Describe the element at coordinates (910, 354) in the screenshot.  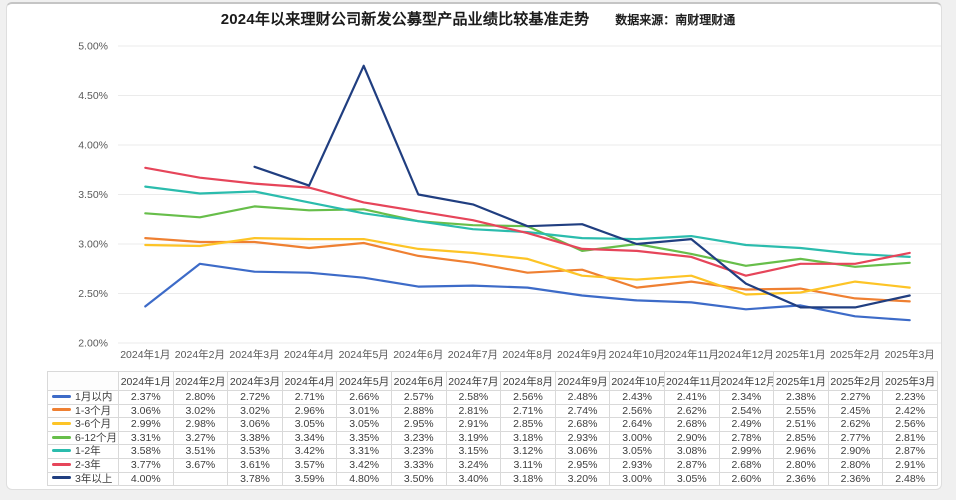
I see `x-axis-label: 2025年3月` at that location.